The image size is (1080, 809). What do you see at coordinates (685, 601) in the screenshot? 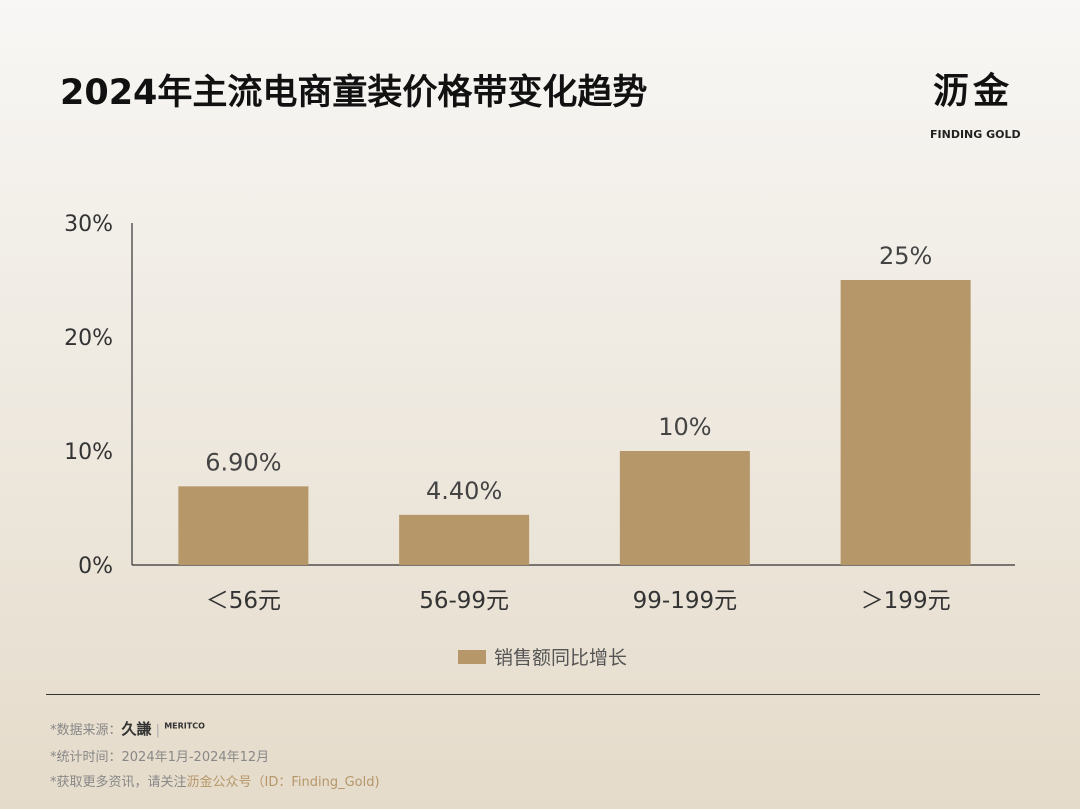
I see `x-tick-label: 99-199元` at bounding box center [685, 601].